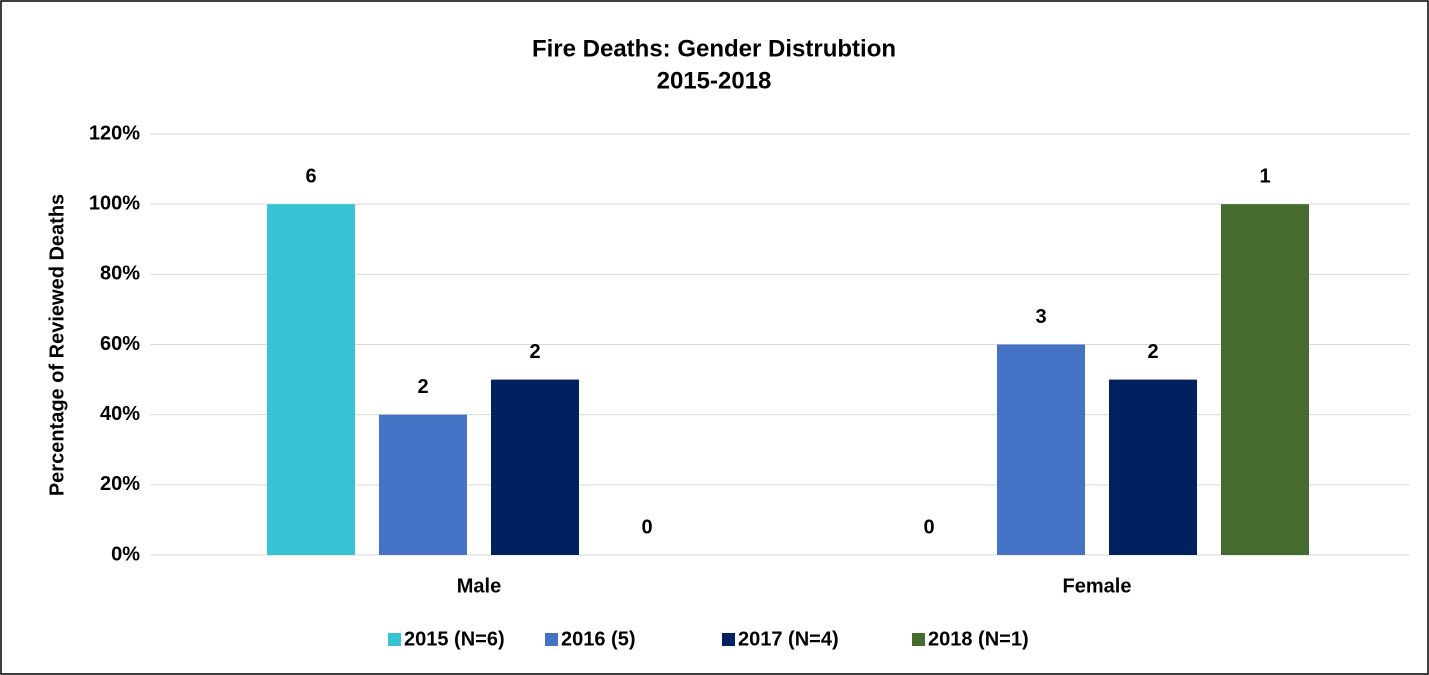  Describe the element at coordinates (479, 586) in the screenshot. I see `x-tick-label: Male` at that location.